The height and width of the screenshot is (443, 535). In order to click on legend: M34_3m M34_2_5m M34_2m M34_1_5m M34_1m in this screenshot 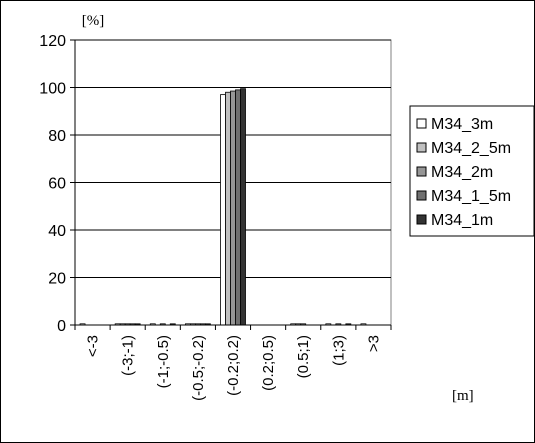, I will do `click(472, 171)`.